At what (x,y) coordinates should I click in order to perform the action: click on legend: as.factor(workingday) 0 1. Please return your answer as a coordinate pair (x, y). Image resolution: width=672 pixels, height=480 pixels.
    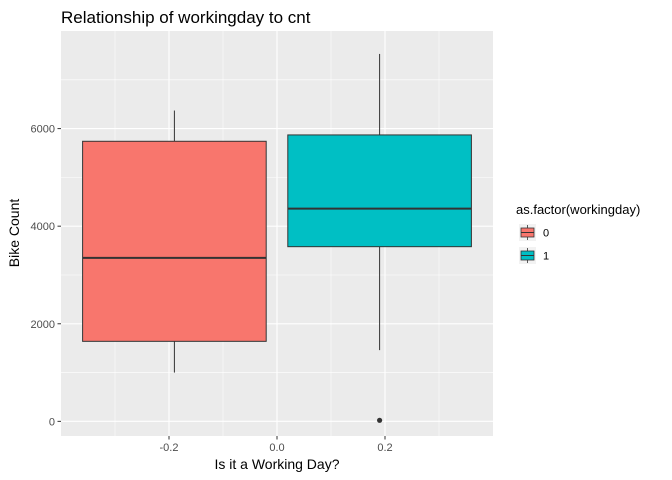
    Looking at the image, I should click on (578, 233).